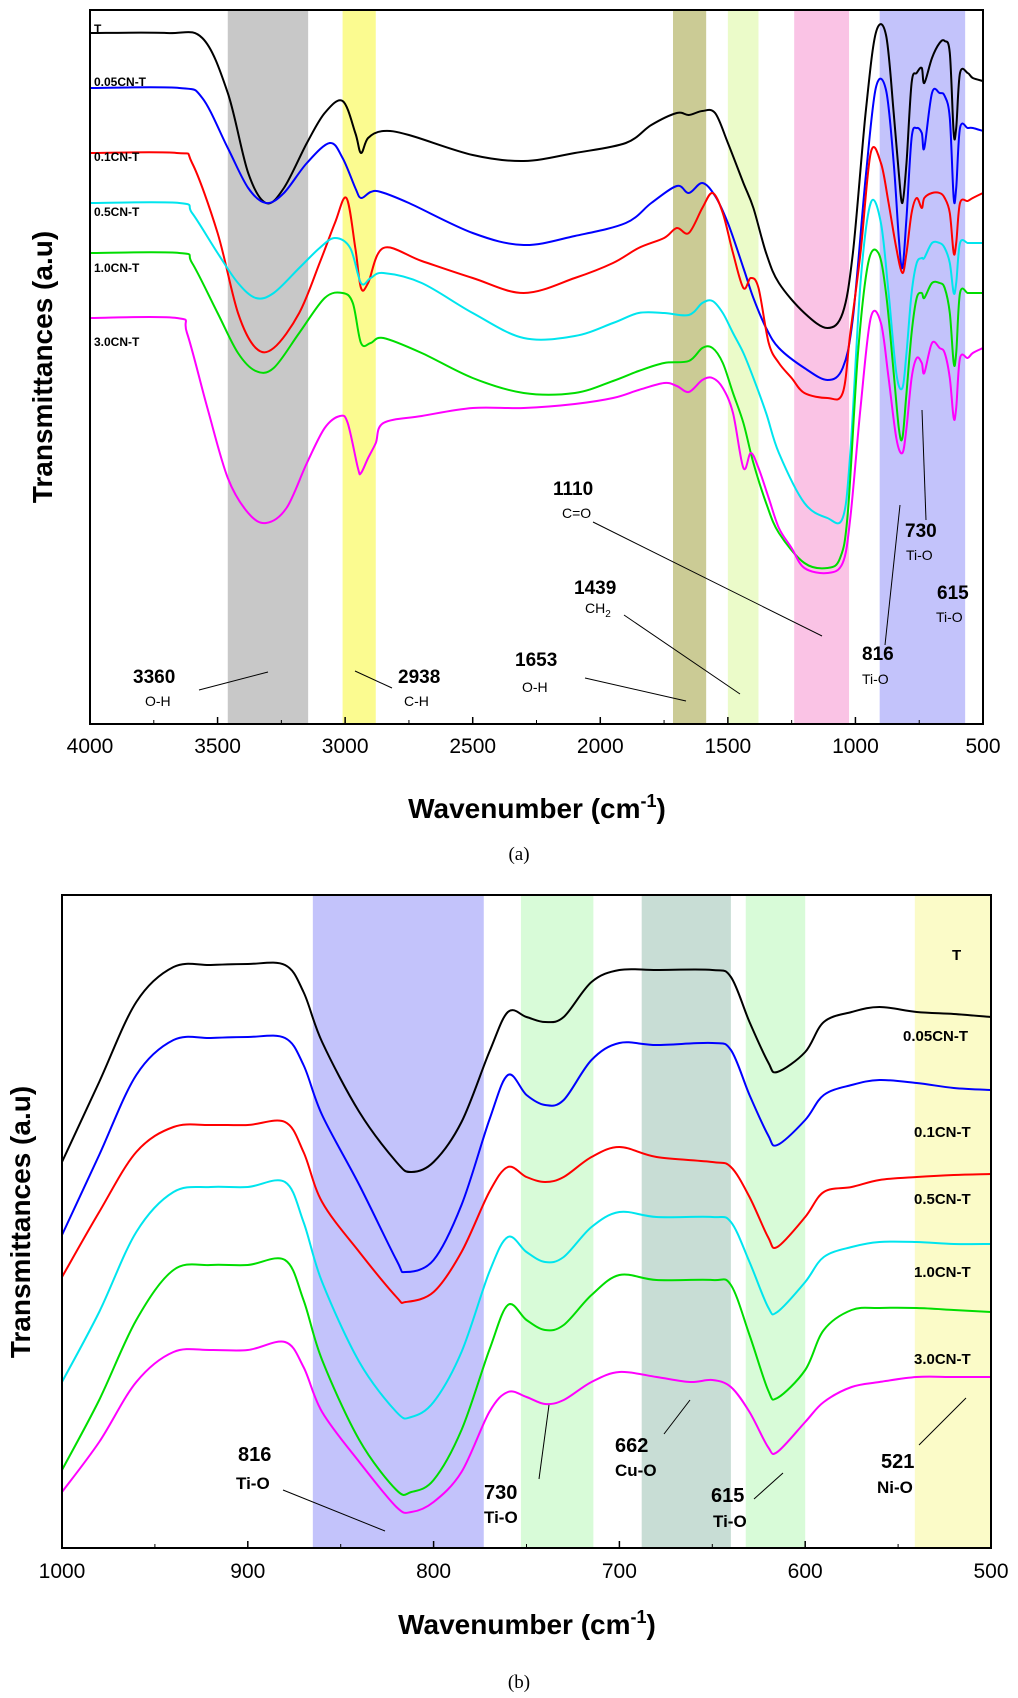 This screenshot has height=1698, width=1018. Describe the element at coordinates (524, 1562) in the screenshot. I see `panel-b-x-ticks: 1000 900 800 700 600 500` at that location.